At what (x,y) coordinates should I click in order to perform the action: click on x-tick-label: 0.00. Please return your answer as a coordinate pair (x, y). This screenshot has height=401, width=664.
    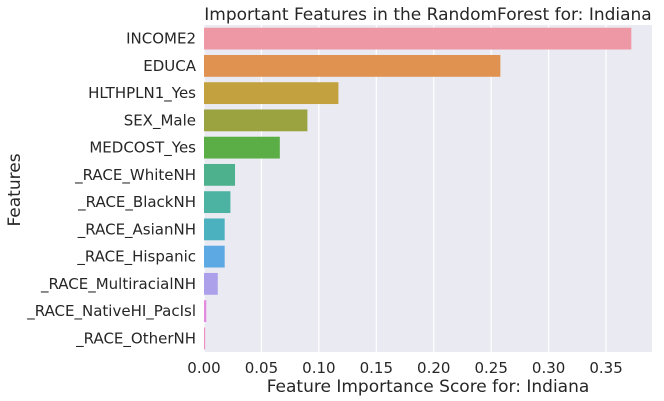
    Looking at the image, I should click on (203, 368).